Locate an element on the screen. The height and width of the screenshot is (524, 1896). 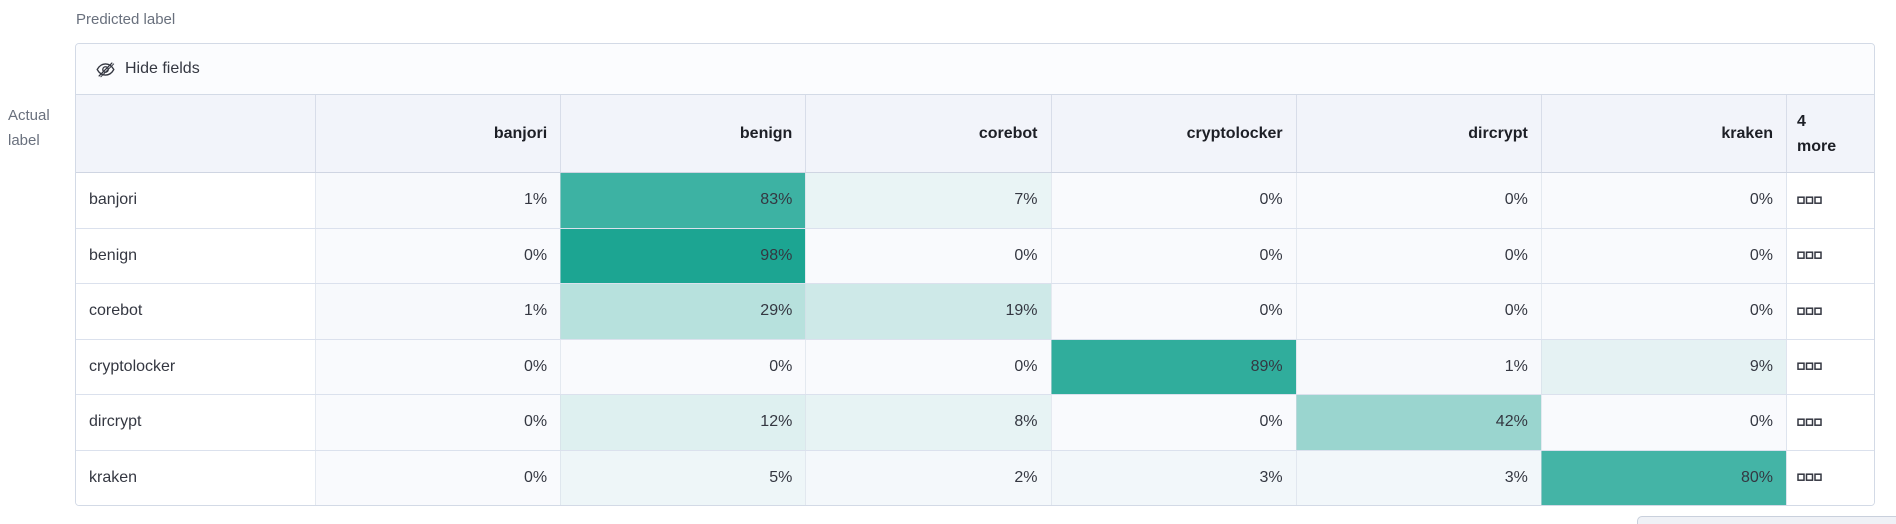
cell-corebot-benign: 29% is located at coordinates (683, 311).